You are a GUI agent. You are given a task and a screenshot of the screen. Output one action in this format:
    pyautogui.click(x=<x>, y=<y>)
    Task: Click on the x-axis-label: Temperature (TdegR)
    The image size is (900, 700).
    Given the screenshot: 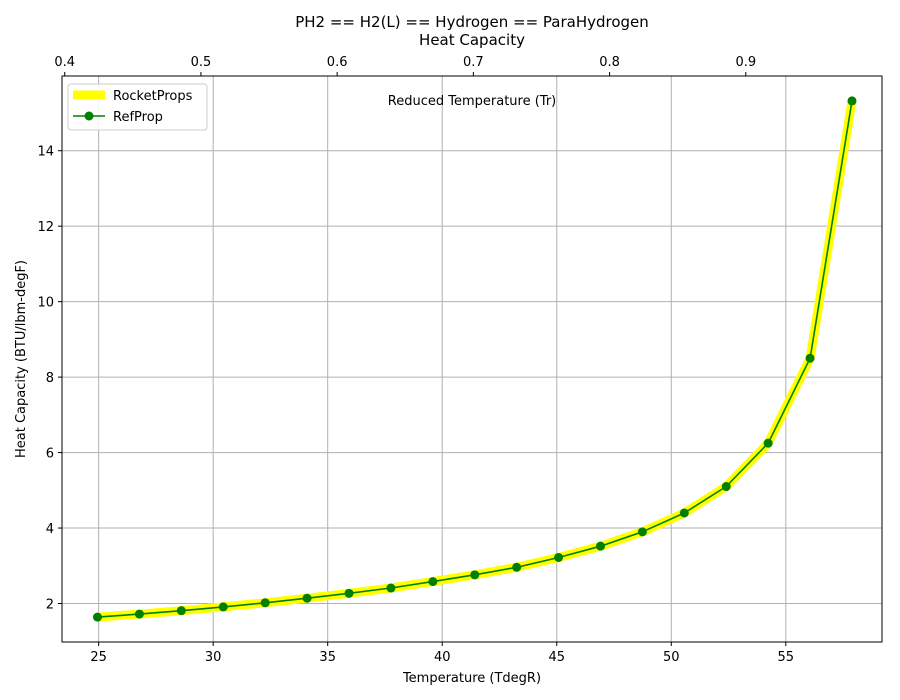 What is the action you would take?
    pyautogui.click(x=471, y=678)
    